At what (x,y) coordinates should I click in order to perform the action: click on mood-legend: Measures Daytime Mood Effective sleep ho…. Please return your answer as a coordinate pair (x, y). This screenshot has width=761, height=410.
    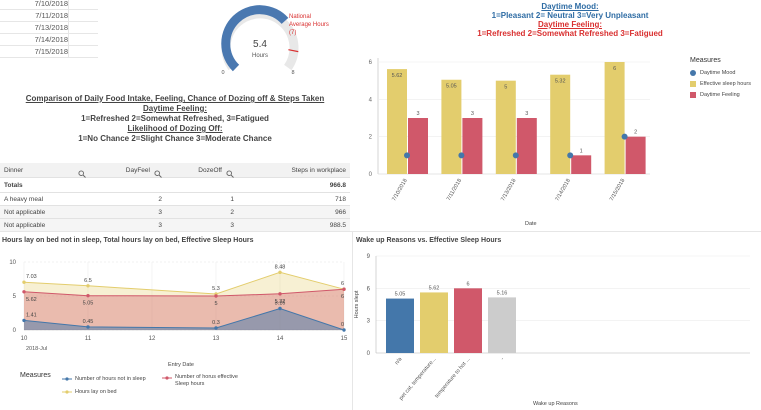
    Looking at the image, I should click on (725, 77).